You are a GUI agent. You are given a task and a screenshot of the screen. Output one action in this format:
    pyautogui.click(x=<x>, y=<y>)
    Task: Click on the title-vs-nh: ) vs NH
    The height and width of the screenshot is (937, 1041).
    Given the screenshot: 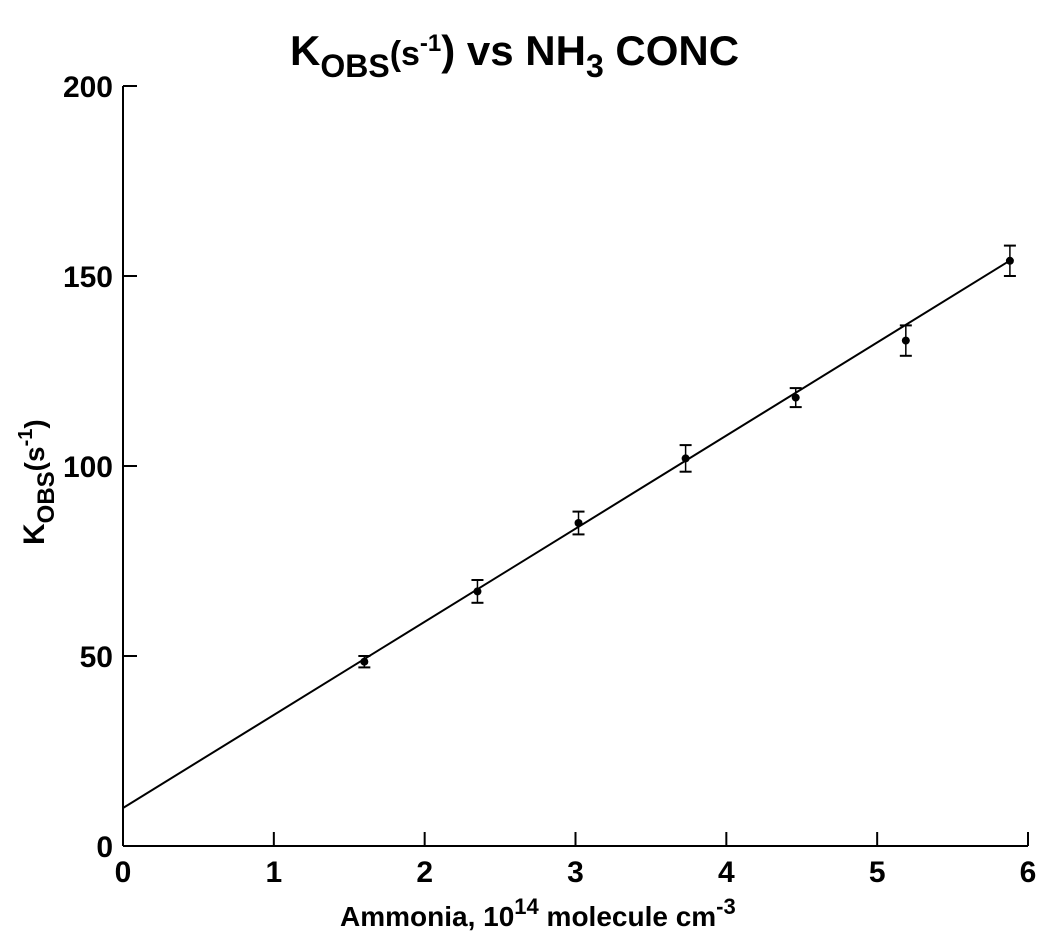 What is the action you would take?
    pyautogui.click(x=513, y=50)
    